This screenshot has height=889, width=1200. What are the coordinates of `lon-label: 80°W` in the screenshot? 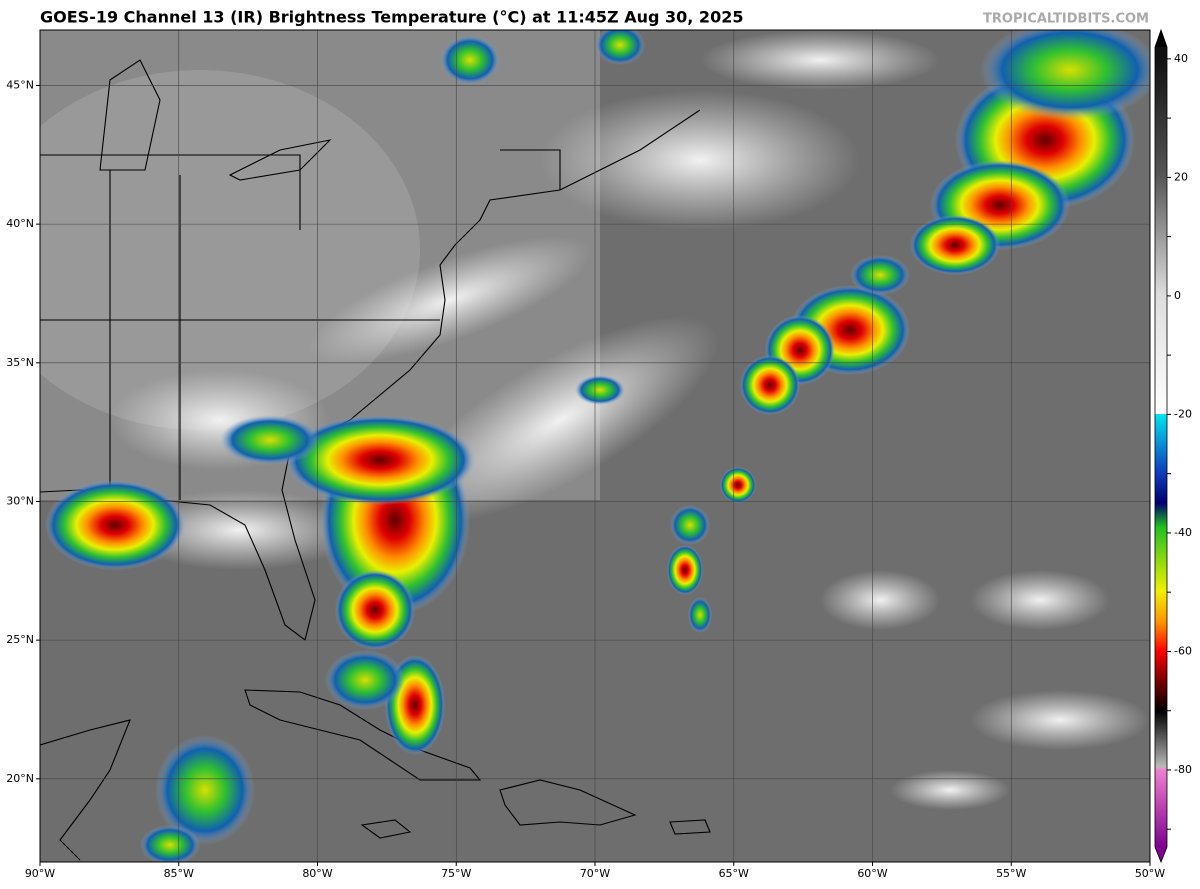 It's located at (317, 873).